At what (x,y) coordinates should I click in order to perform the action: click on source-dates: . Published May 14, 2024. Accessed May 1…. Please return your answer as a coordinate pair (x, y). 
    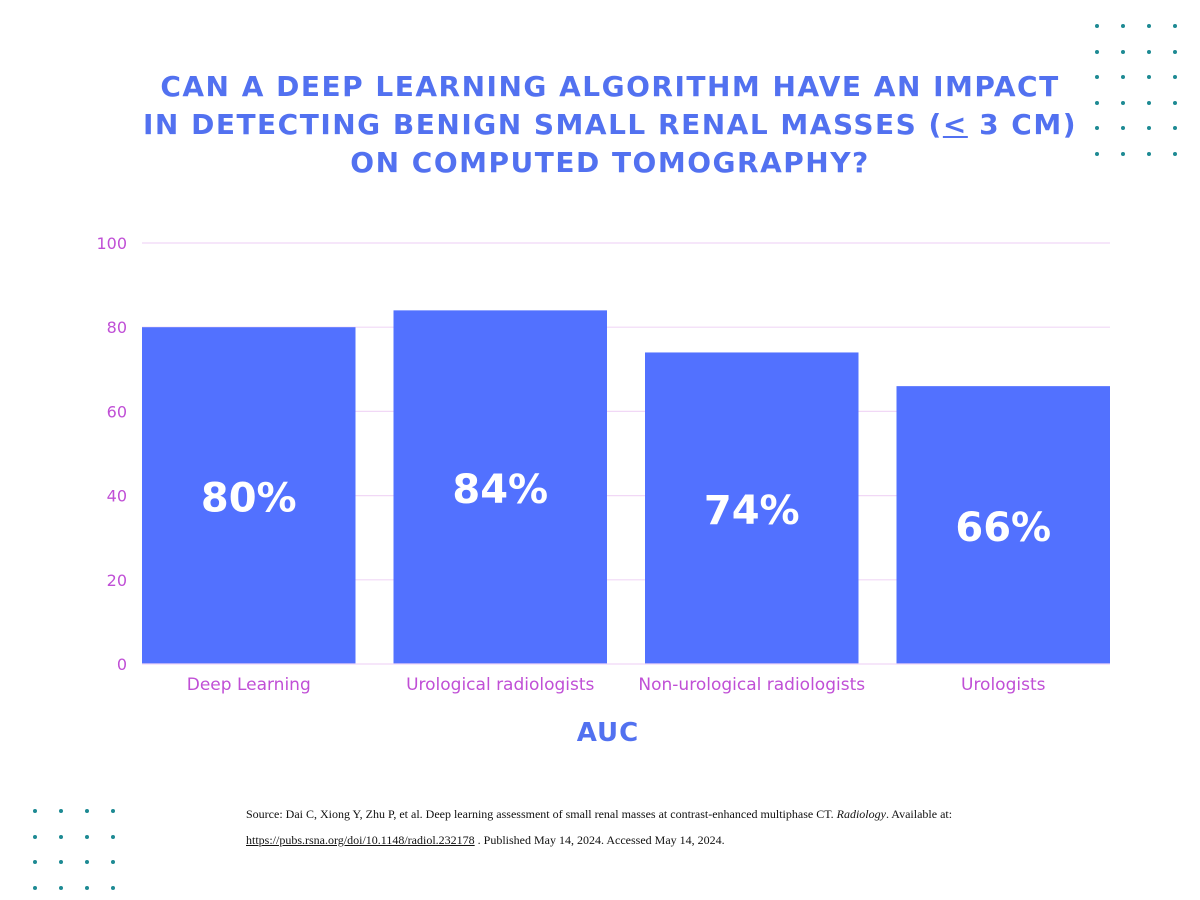
    Looking at the image, I should click on (599, 840).